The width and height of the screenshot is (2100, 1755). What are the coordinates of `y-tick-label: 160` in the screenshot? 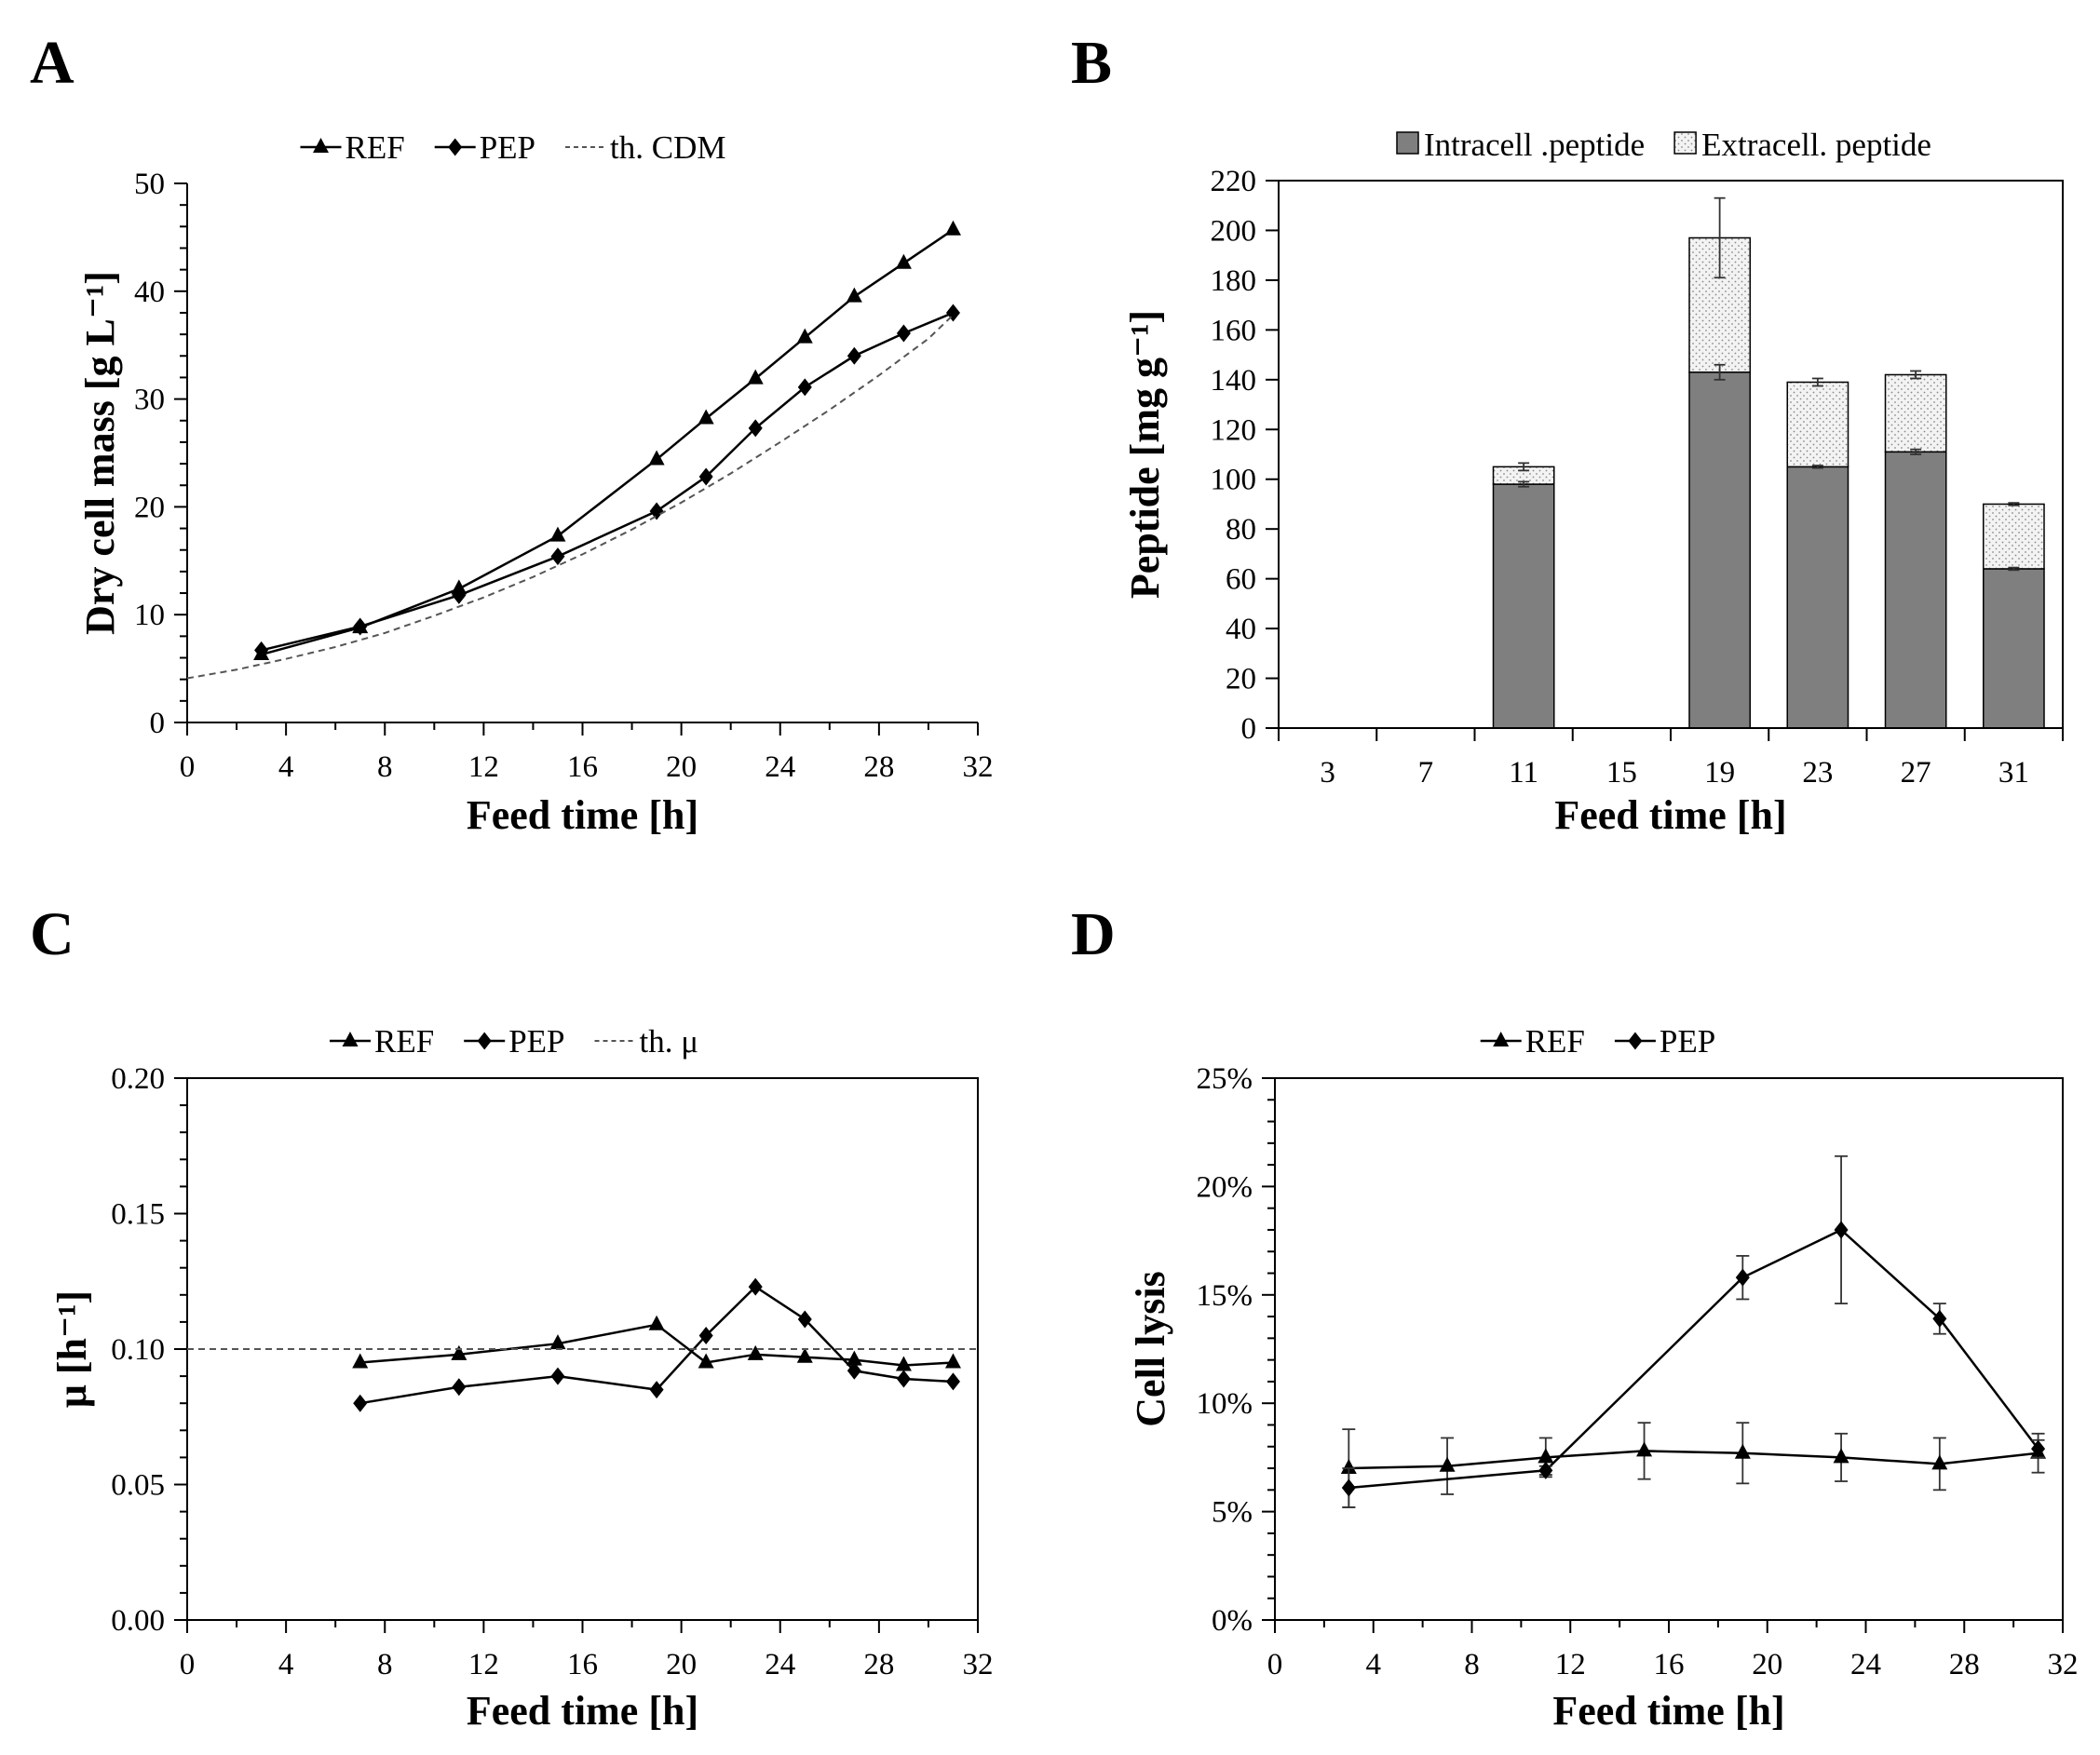 It's located at (1234, 331).